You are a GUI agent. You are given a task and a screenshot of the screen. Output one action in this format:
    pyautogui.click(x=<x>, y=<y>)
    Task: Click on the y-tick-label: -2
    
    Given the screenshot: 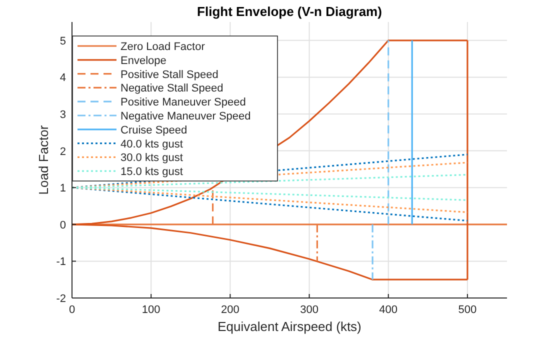 What is the action you would take?
    pyautogui.click(x=61, y=299)
    